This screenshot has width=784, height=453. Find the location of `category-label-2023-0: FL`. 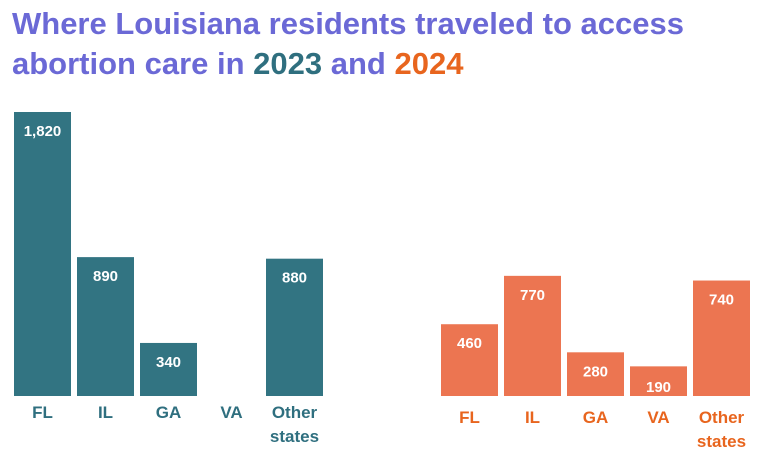

category-label-2023-0: FL is located at coordinates (42, 412).